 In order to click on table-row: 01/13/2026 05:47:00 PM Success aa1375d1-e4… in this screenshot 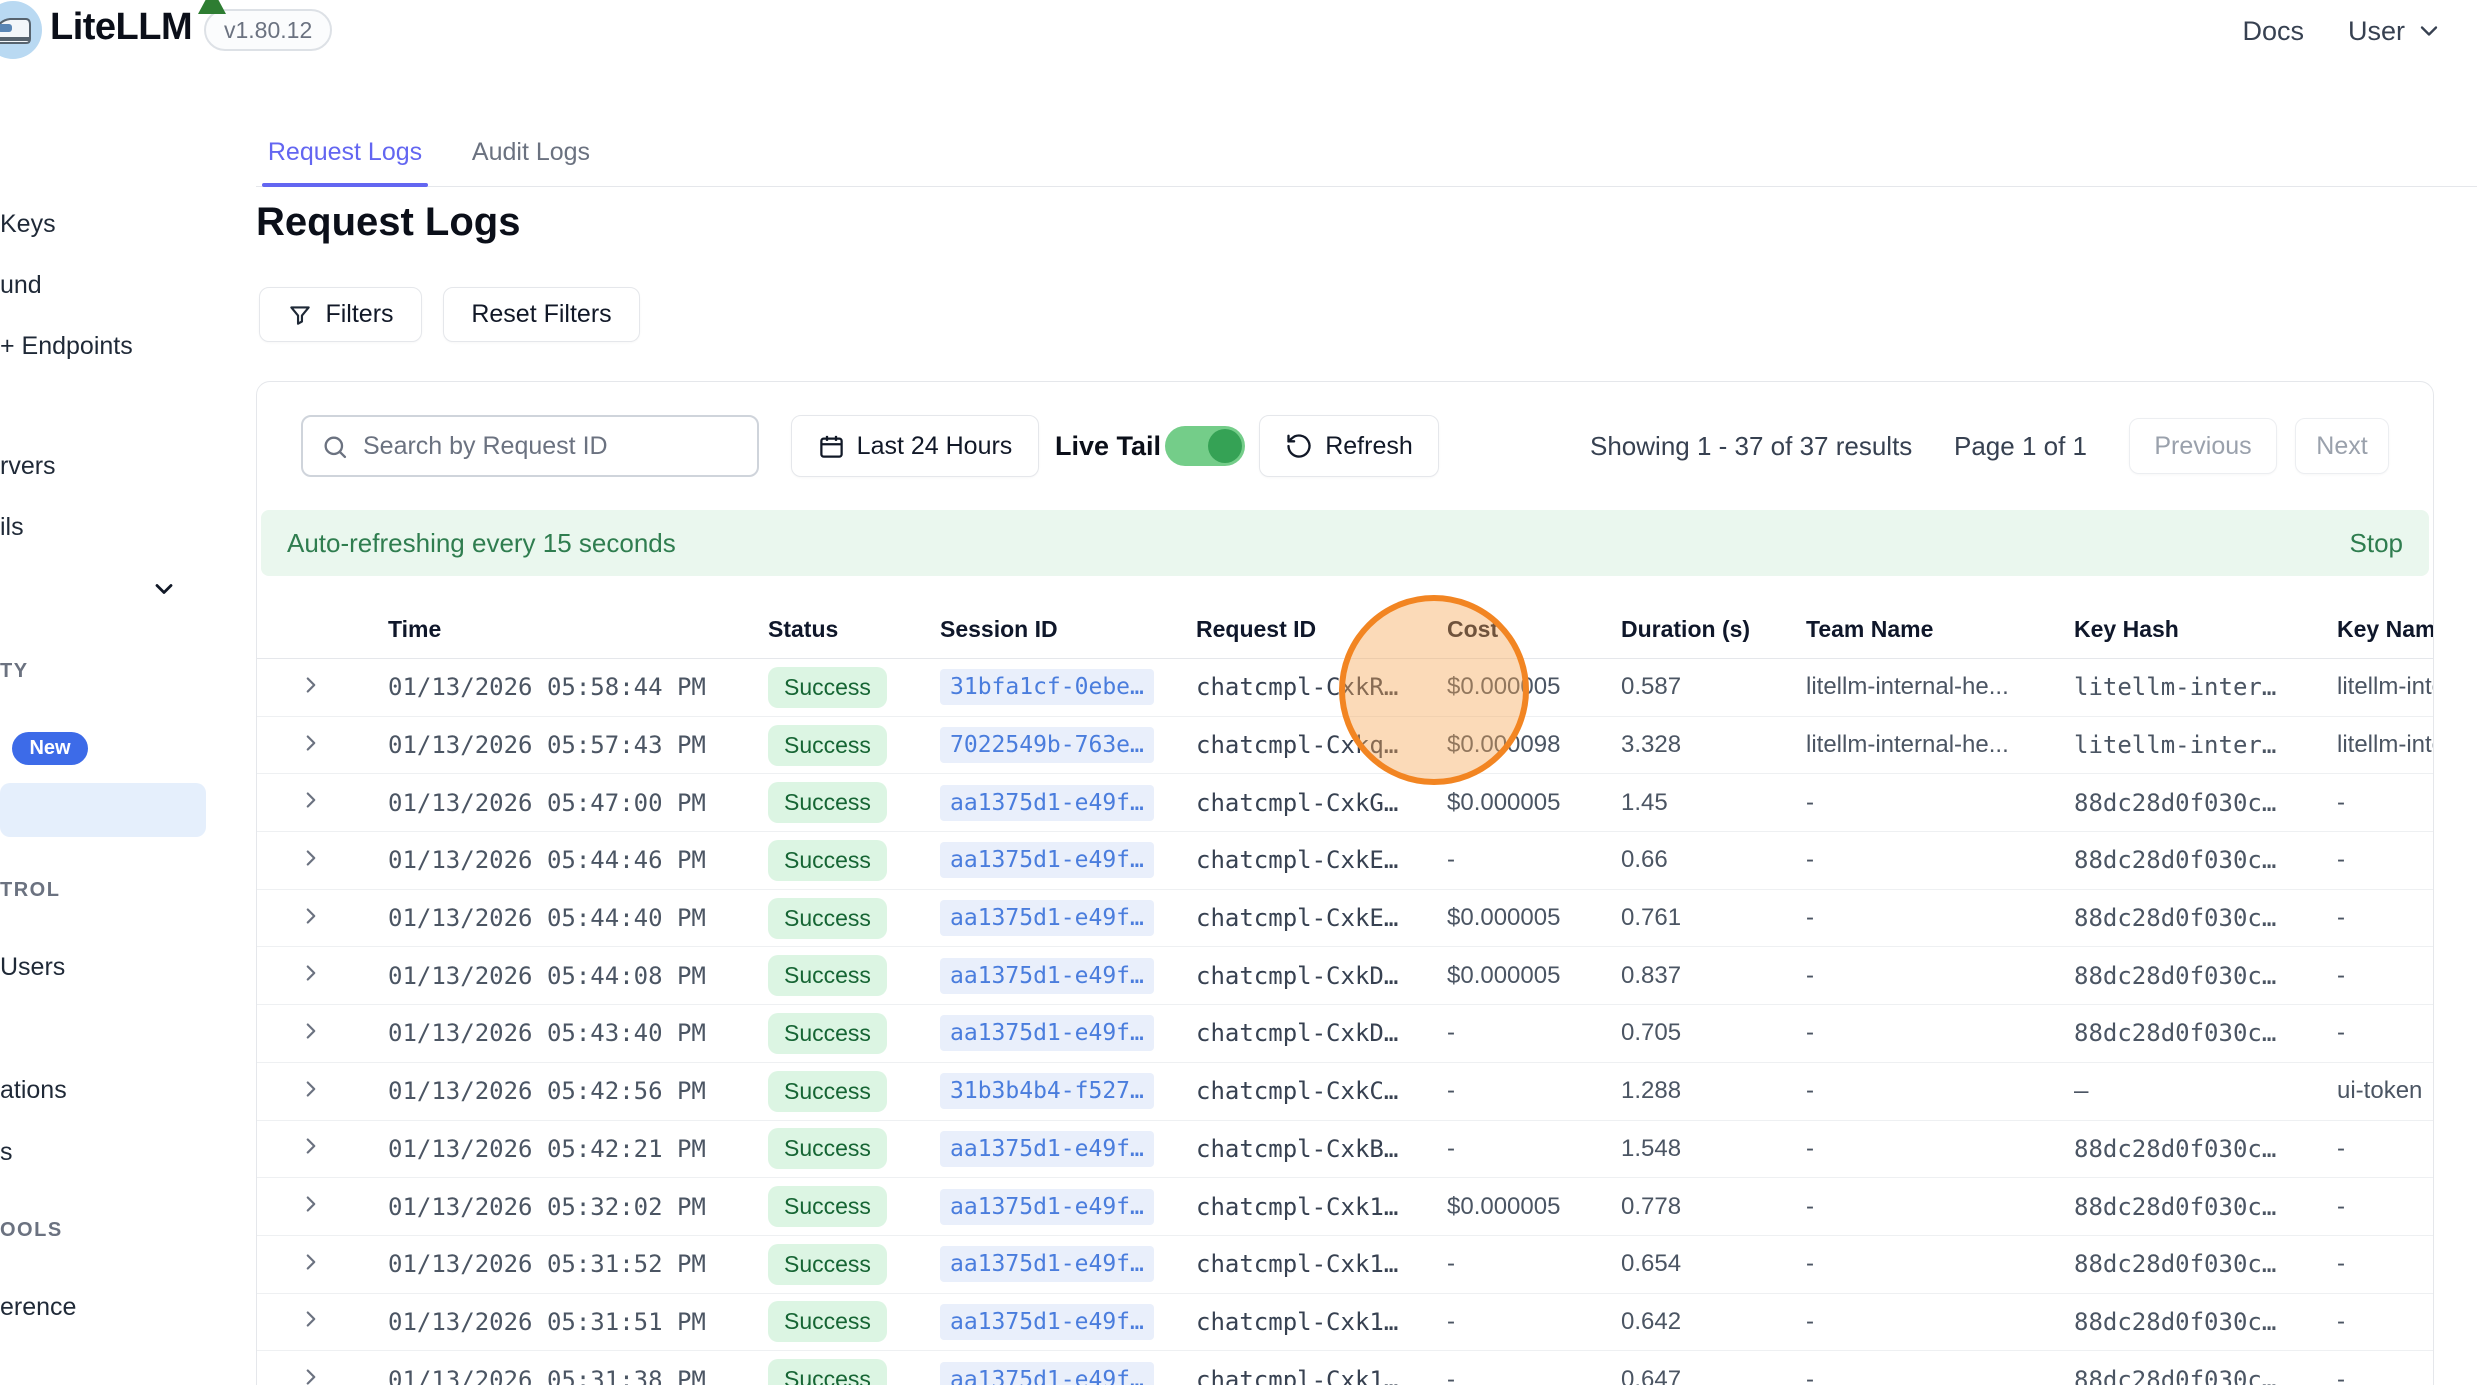, I will do `click(1345, 803)`.